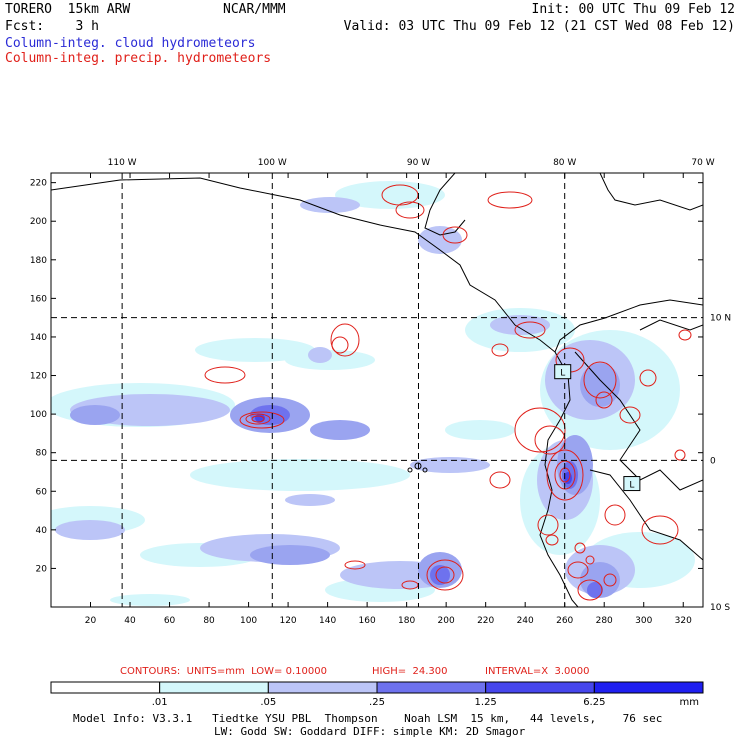  Describe the element at coordinates (38, 184) in the screenshot. I see `y-tick-label: 220` at that location.